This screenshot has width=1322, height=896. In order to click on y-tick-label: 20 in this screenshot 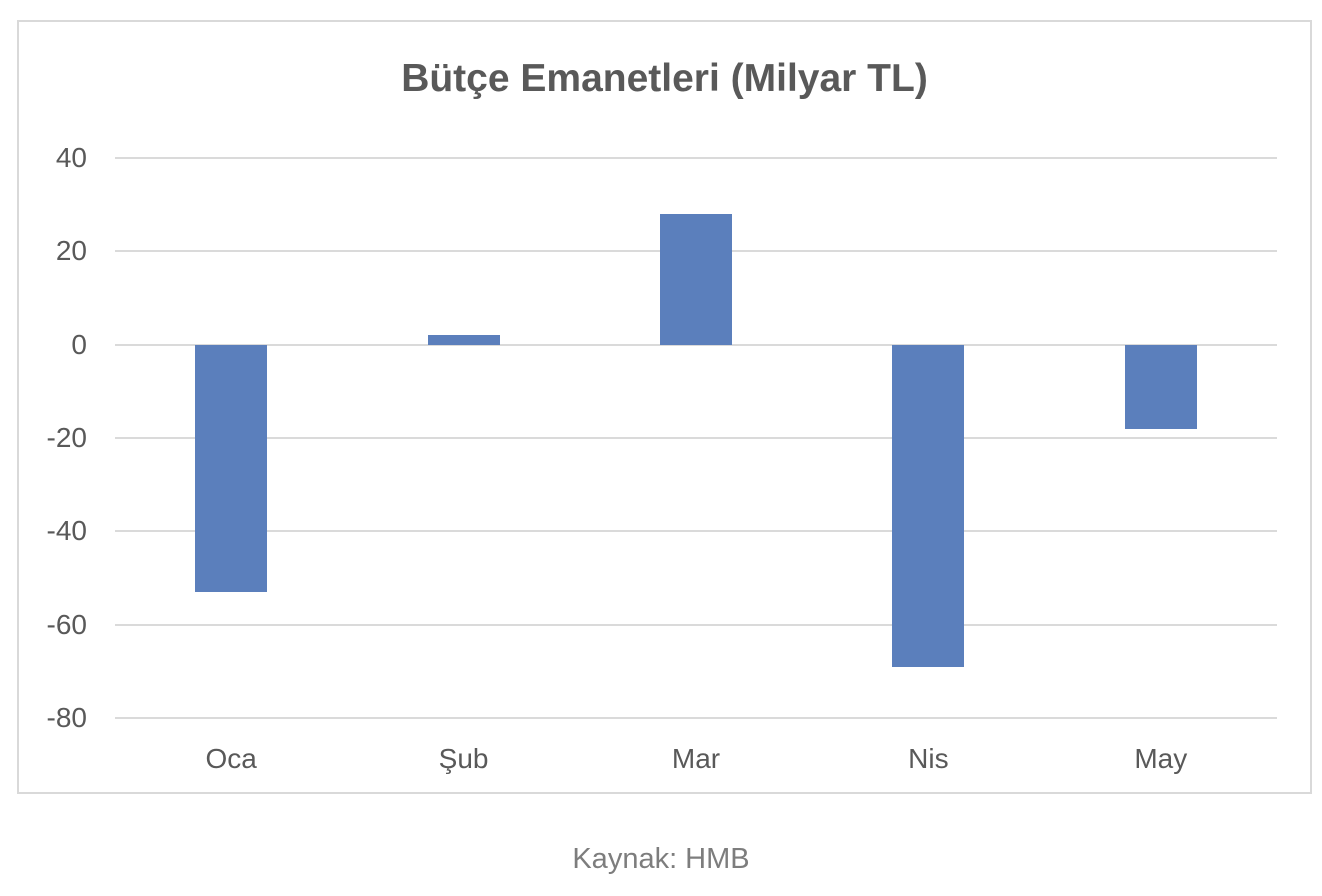, I will do `click(71, 251)`.